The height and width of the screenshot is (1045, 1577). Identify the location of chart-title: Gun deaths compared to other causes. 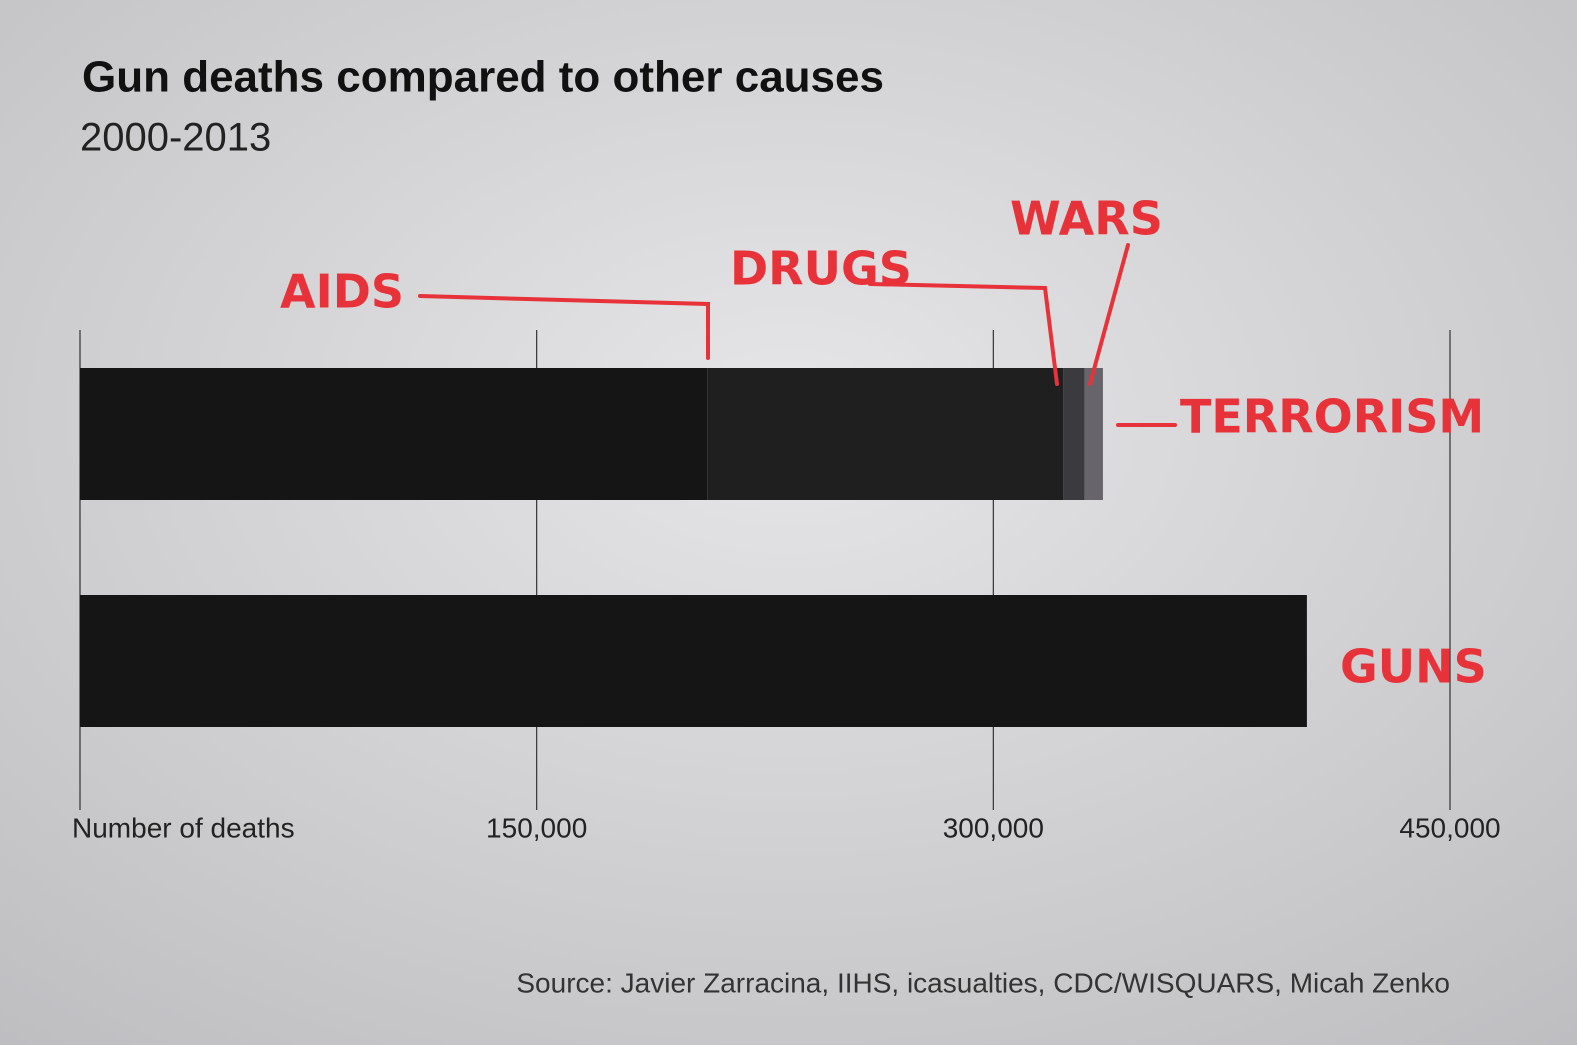
(483, 77).